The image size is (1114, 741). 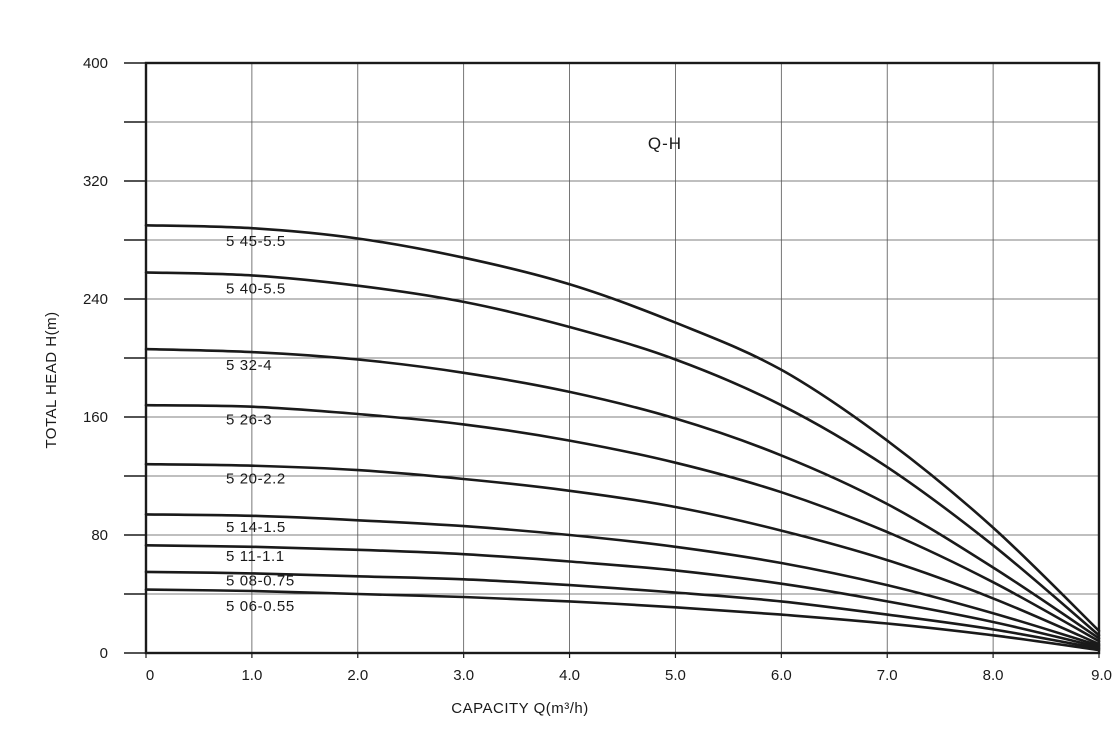 What do you see at coordinates (357, 675) in the screenshot?
I see `x-tick-label: 2.0` at bounding box center [357, 675].